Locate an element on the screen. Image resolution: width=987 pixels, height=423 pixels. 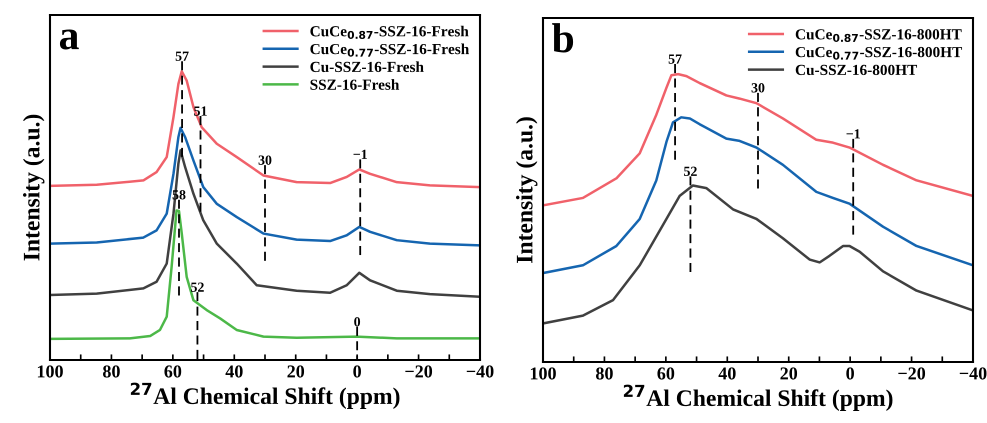
legend-label: CuCe$_{0.87}$-SSZ-16-Fresh is located at coordinates (389, 32).